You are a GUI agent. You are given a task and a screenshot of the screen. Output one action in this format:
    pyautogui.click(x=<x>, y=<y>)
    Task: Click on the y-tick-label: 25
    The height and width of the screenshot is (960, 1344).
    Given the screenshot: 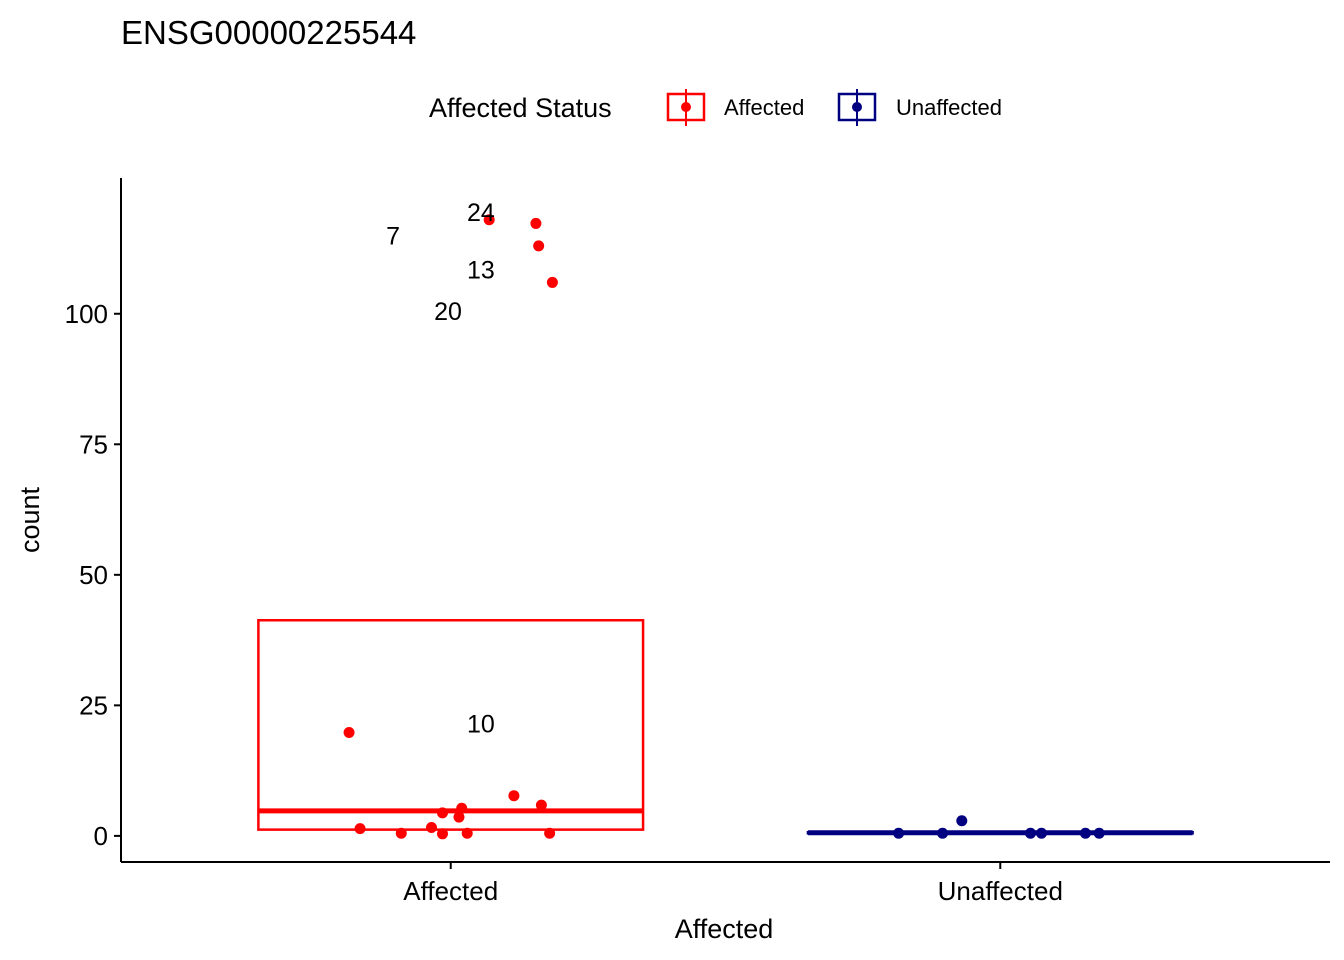 What is the action you would take?
    pyautogui.click(x=93, y=705)
    